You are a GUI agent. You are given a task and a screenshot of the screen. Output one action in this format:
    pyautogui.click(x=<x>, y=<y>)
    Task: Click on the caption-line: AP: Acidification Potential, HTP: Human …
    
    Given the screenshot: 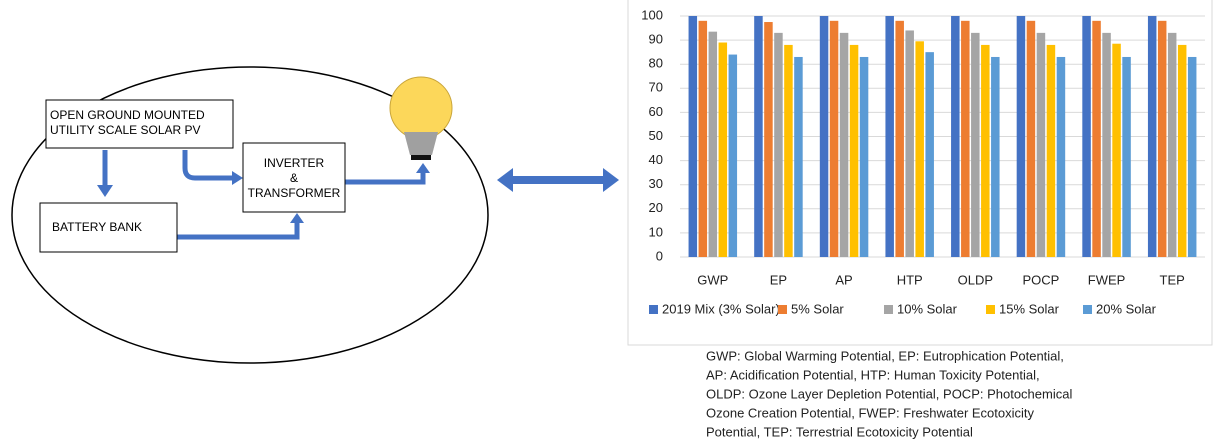 What is the action you would take?
    pyautogui.click(x=873, y=374)
    